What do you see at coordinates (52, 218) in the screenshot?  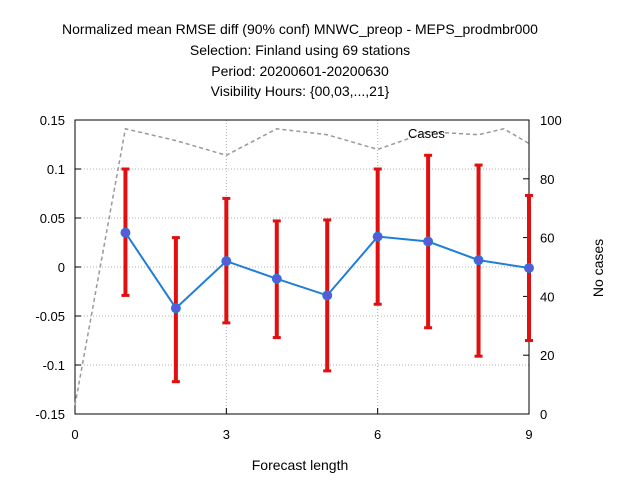 I see `y-tick-label: 0.05` at bounding box center [52, 218].